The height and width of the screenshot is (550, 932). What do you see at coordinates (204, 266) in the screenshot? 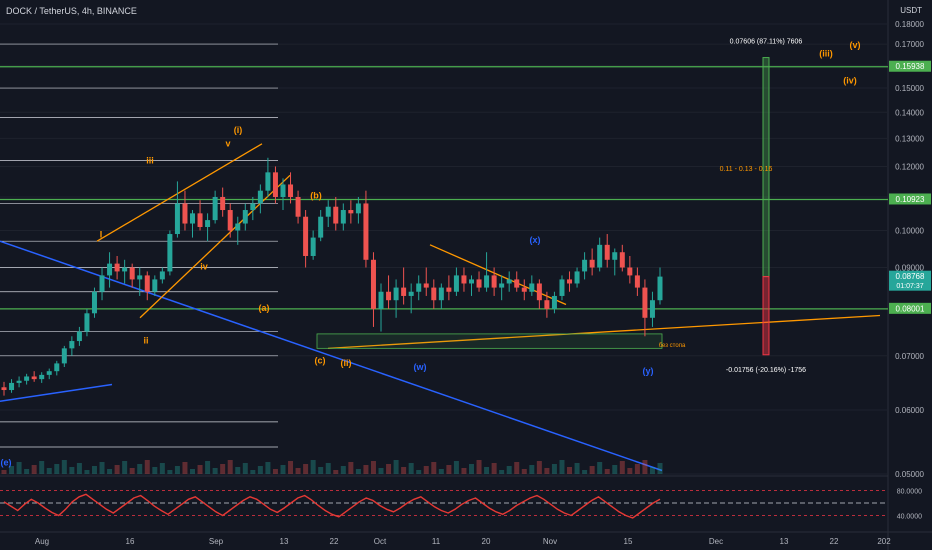
I see `wave-label: iv` at bounding box center [204, 266].